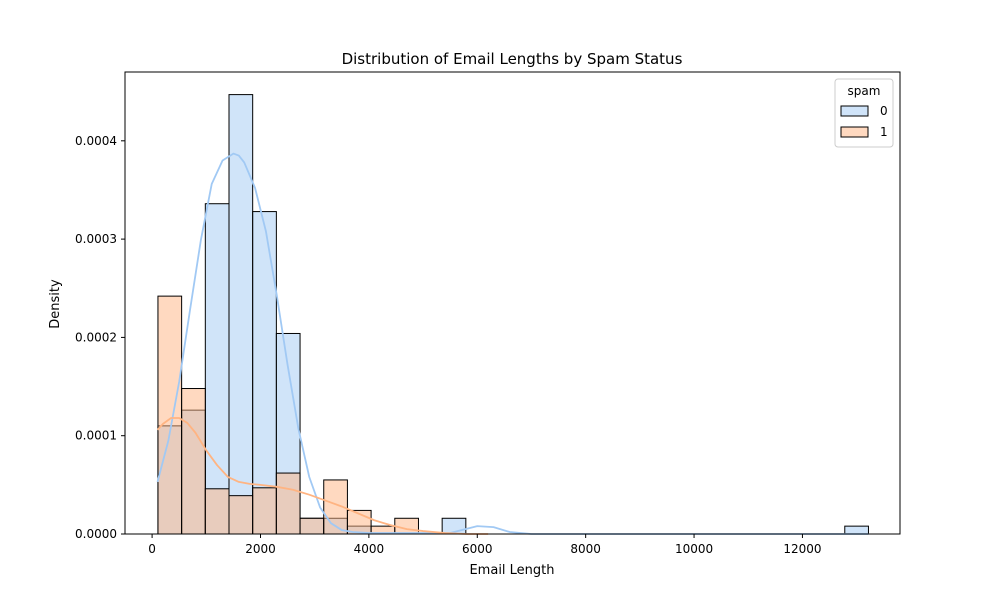 This screenshot has width=1000, height=600. Describe the element at coordinates (96, 141) in the screenshot. I see `y-tick-label: 0.0004` at that location.